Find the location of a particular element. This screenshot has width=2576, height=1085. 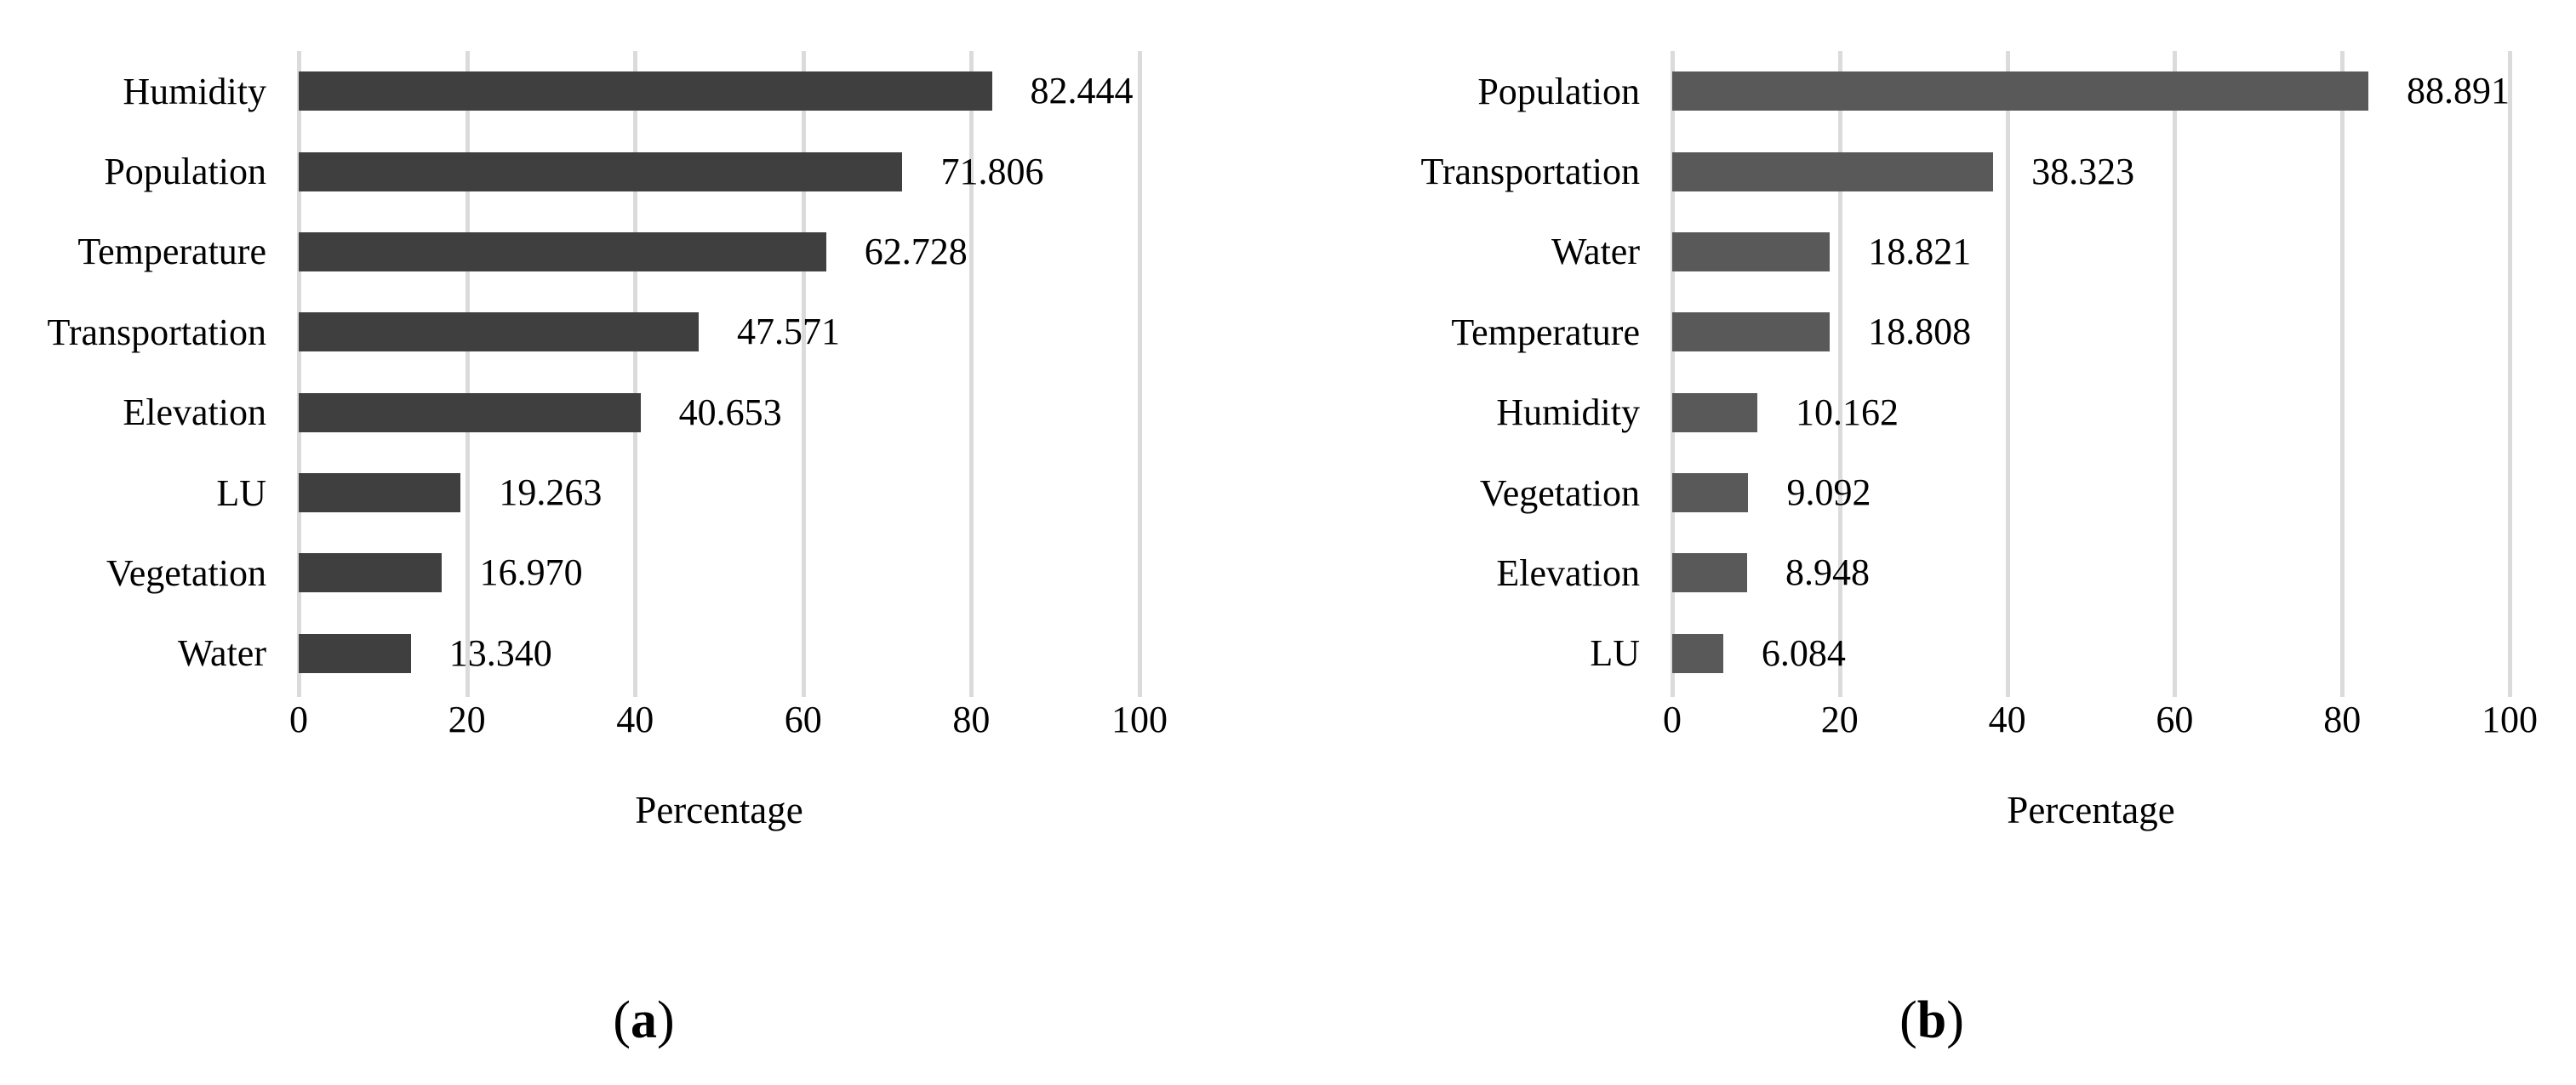

x-axis-ticks-a: 0 20 40 60 80 100 is located at coordinates (728, 724).